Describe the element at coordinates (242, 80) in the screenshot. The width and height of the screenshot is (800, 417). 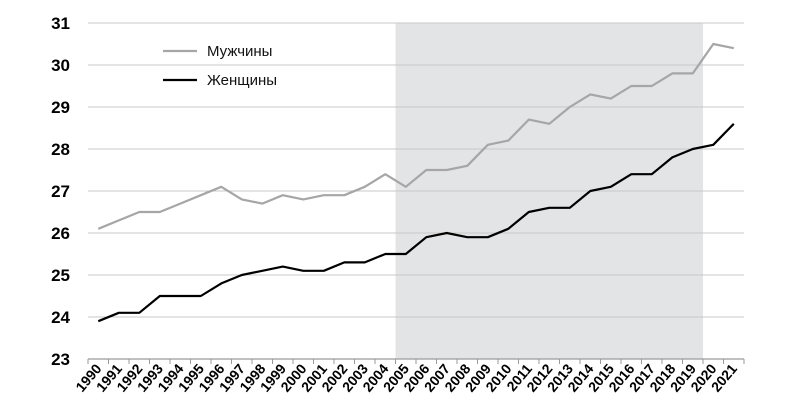
I see `legend-label-women: Женщины` at that location.